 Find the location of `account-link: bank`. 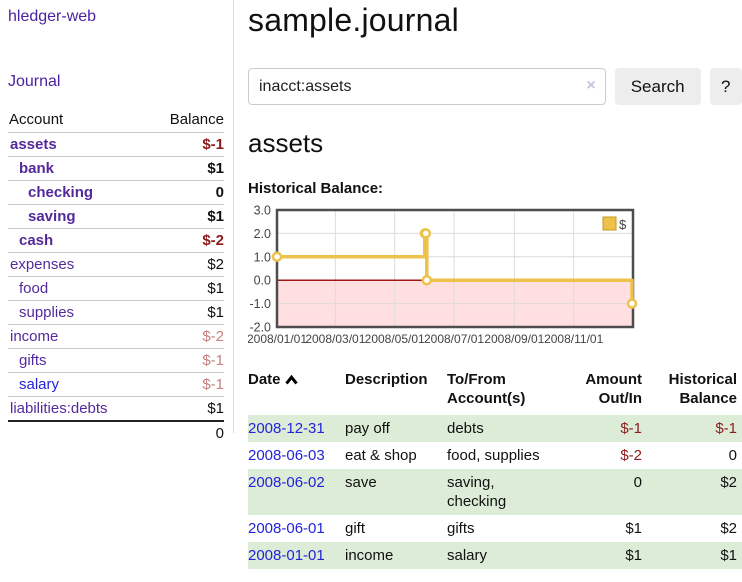

account-link: bank is located at coordinates (37, 168).